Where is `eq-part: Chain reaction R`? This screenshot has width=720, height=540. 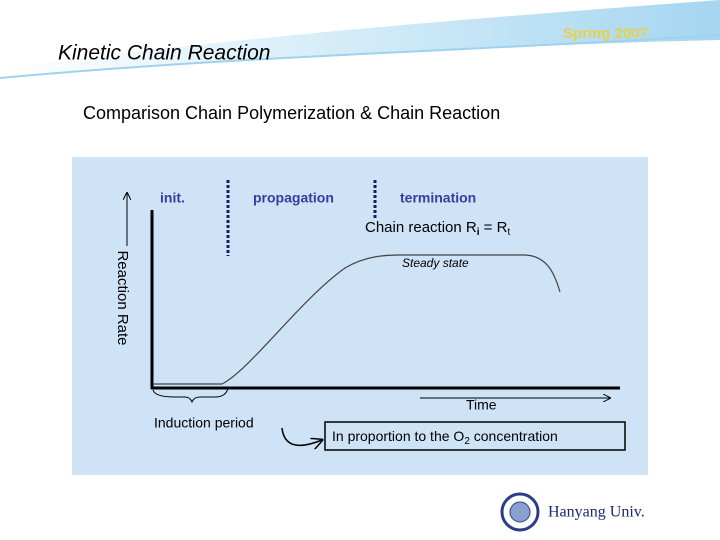 eq-part: Chain reaction R is located at coordinates (421, 227).